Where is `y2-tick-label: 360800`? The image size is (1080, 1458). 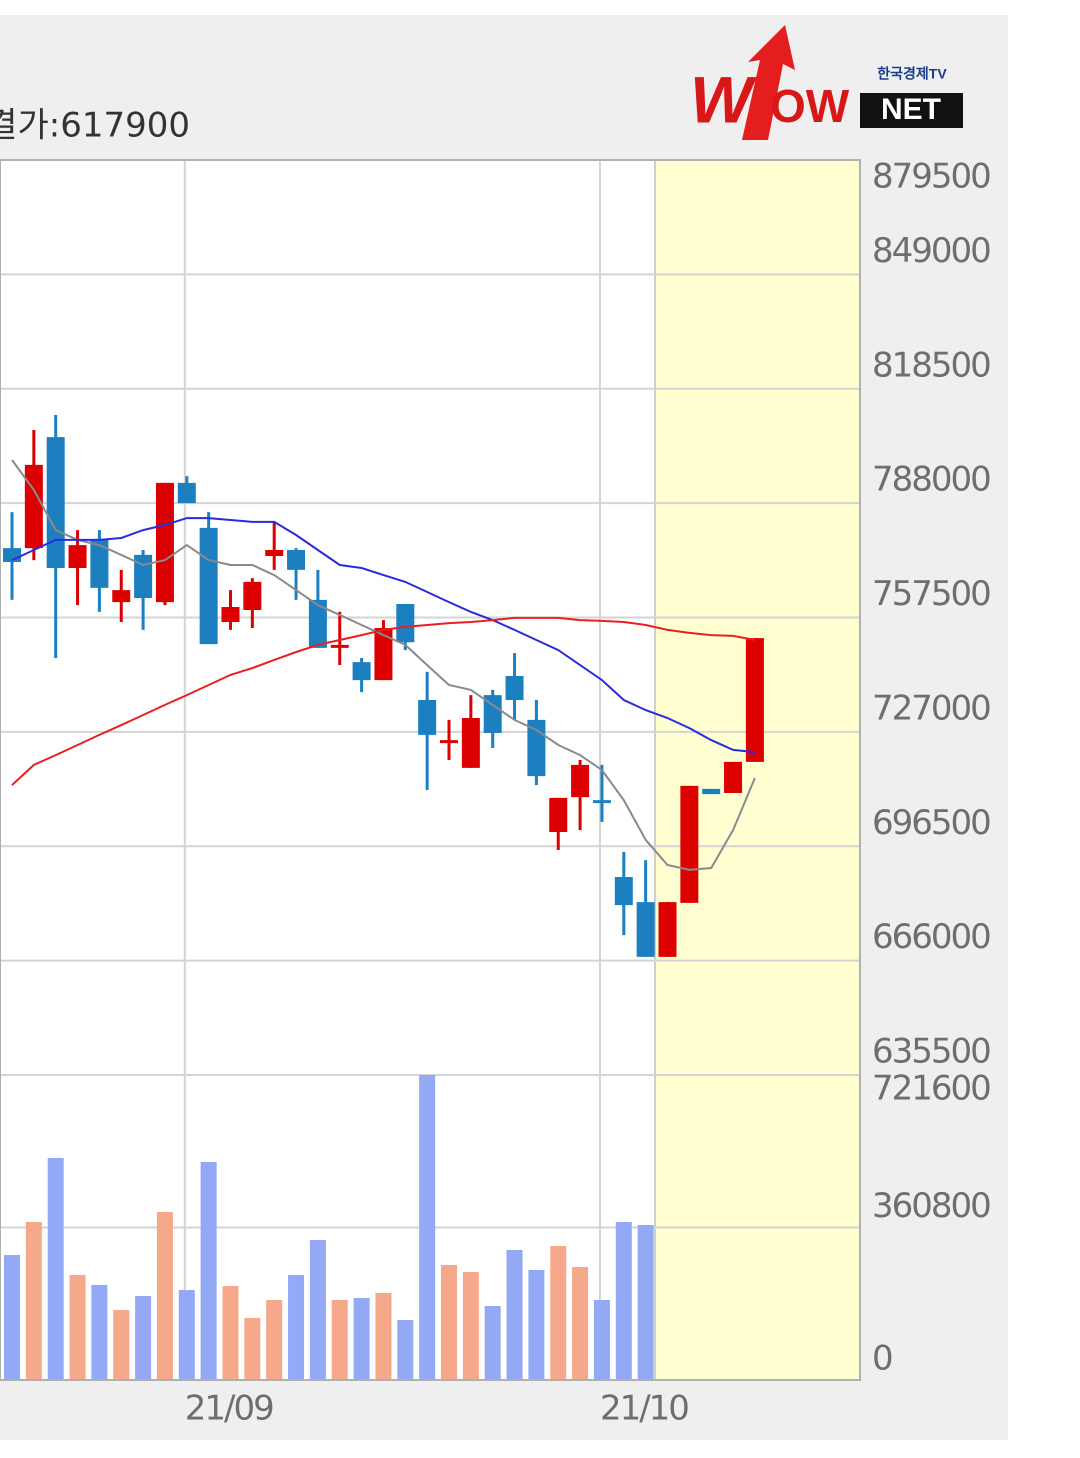 y2-tick-label: 360800 is located at coordinates (931, 1206).